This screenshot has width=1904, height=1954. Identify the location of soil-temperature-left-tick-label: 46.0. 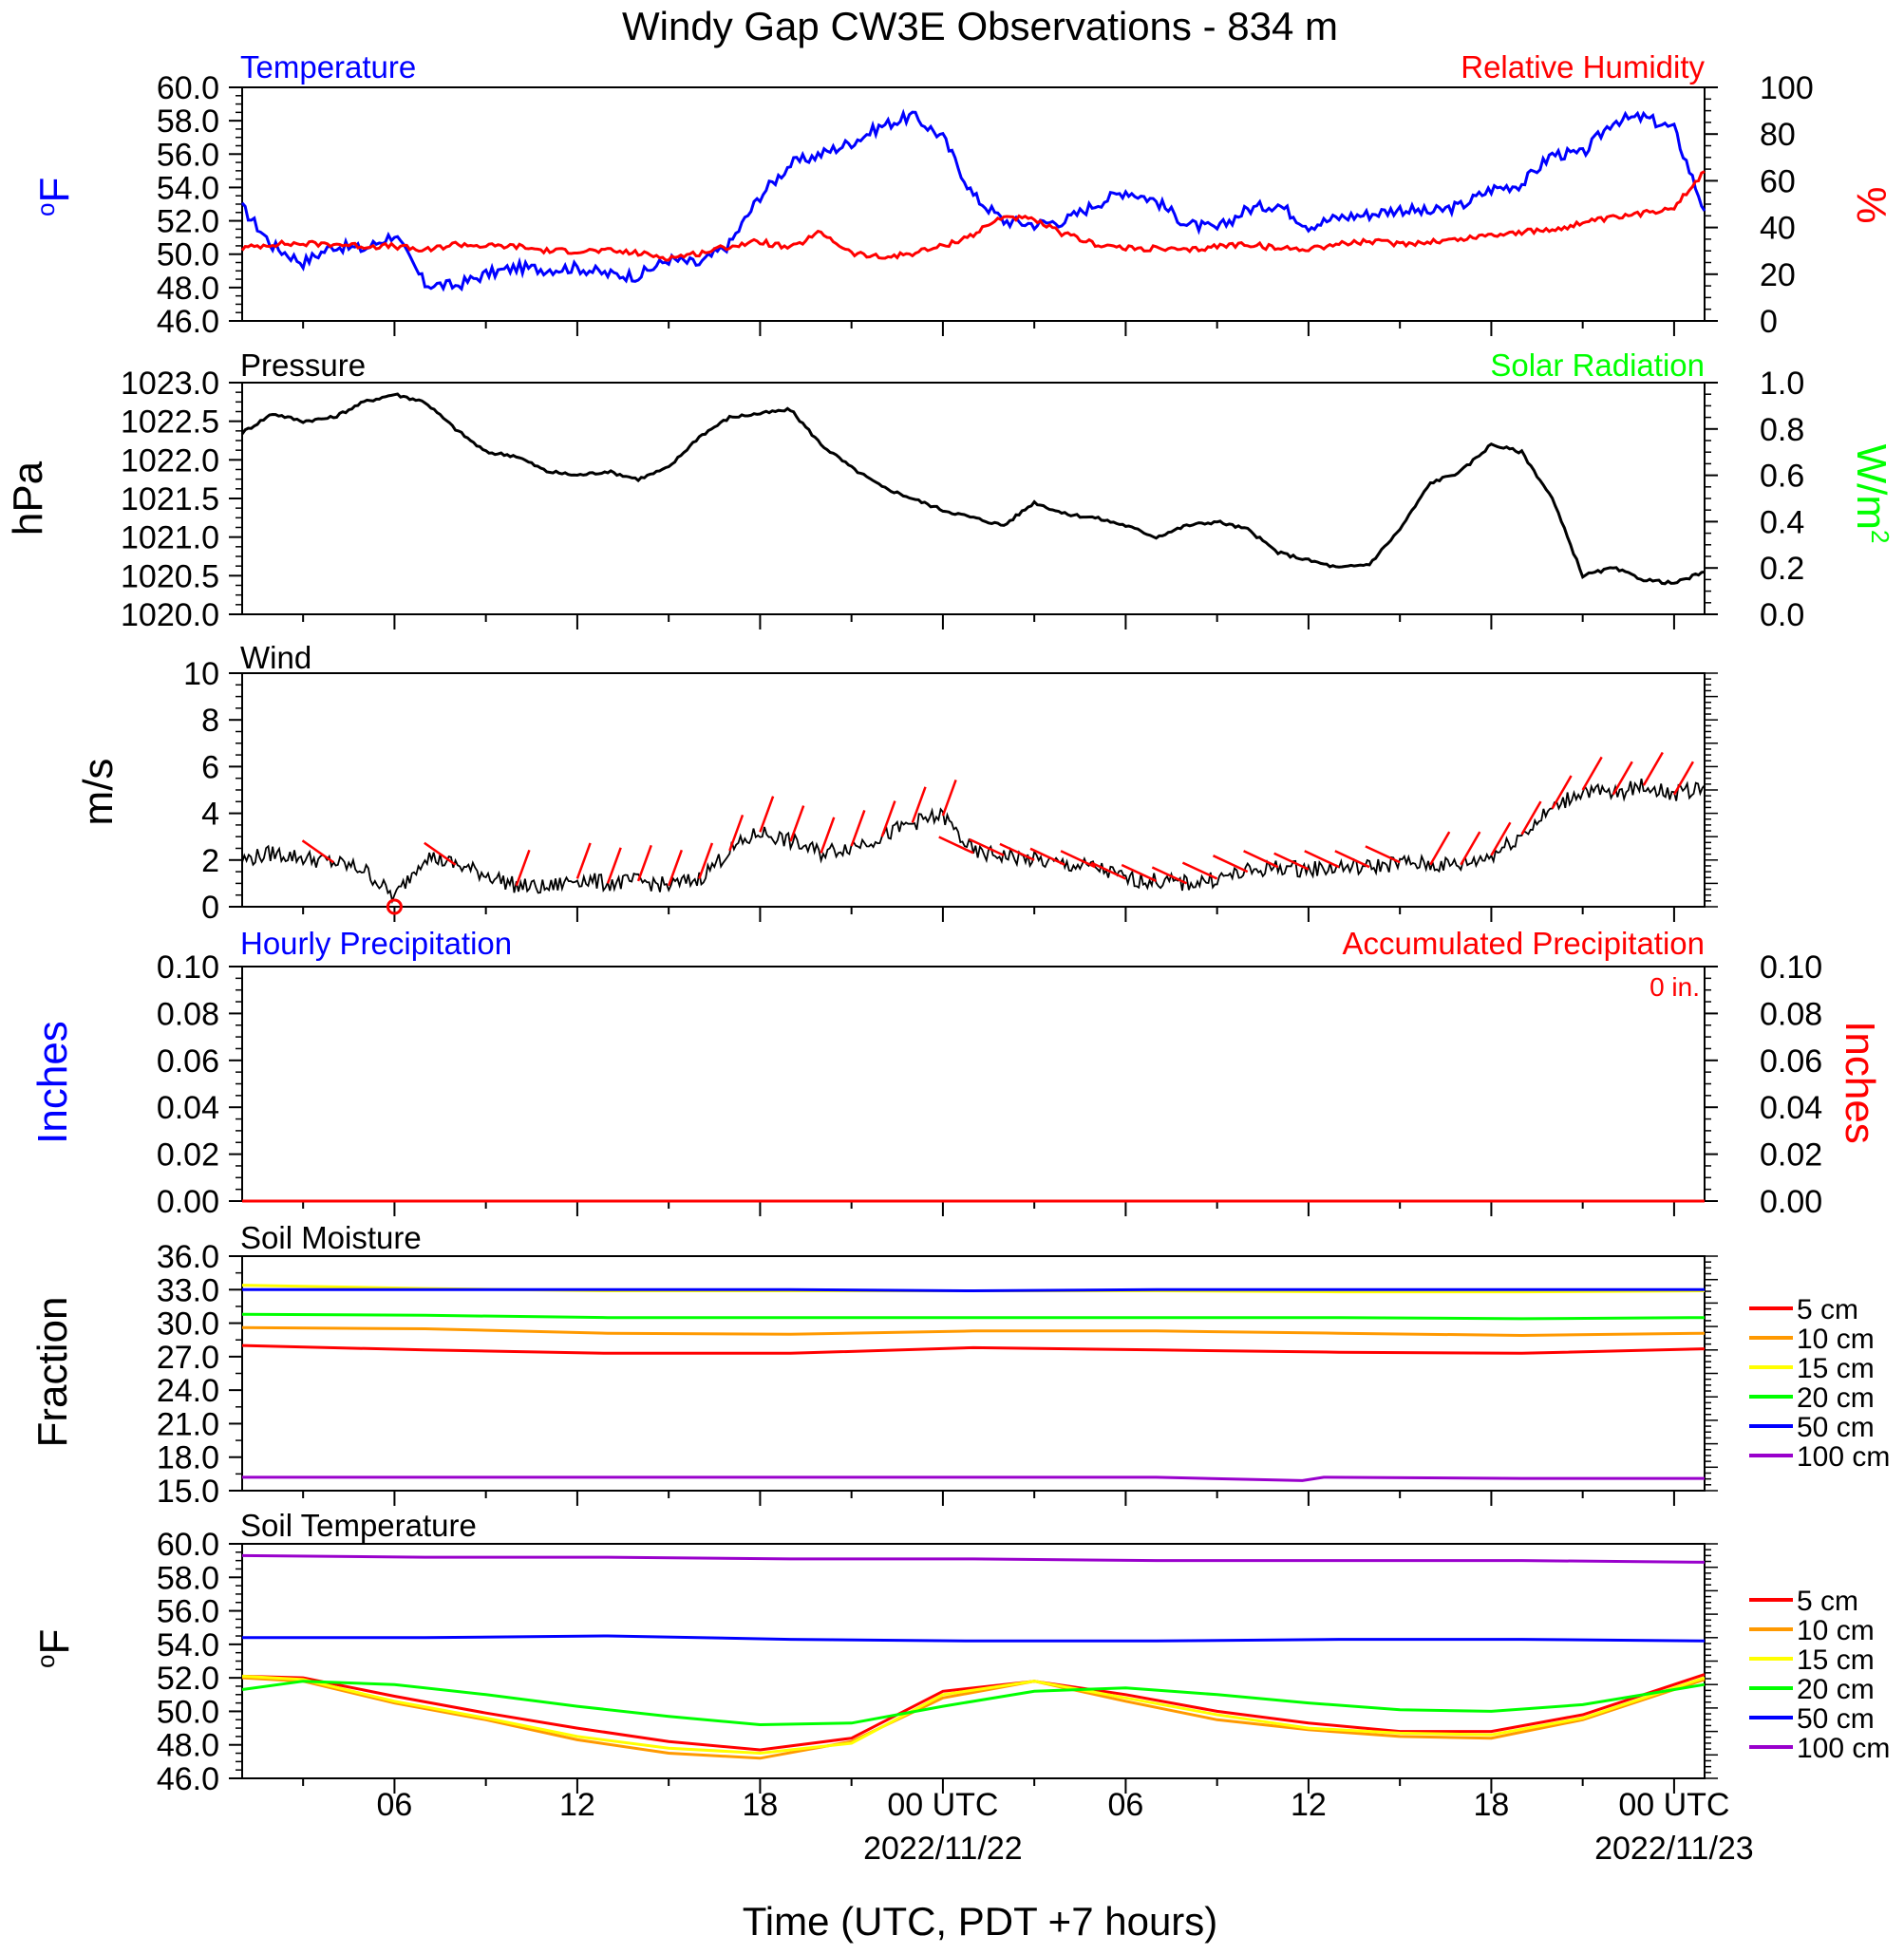
(188, 1779).